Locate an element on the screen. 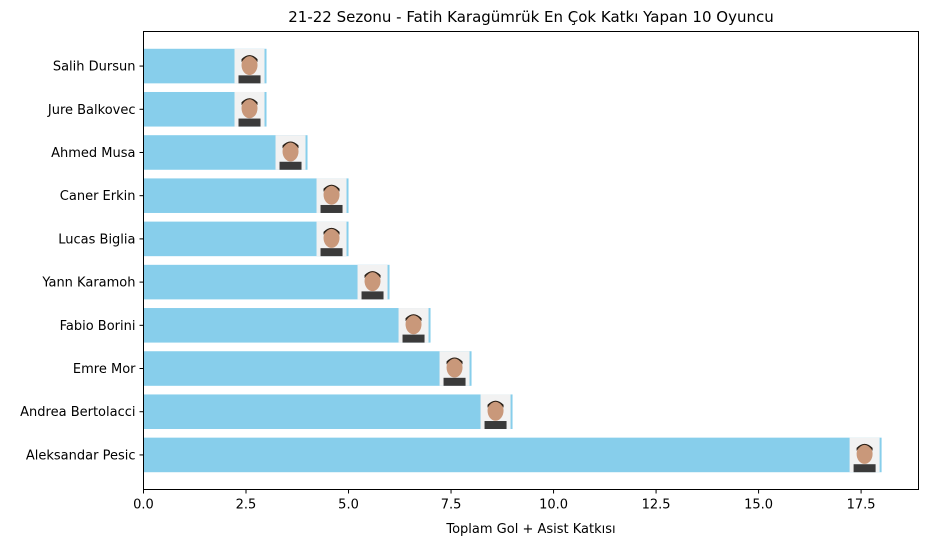 The width and height of the screenshot is (928, 549). x-tick-label: 17.5 is located at coordinates (861, 505).